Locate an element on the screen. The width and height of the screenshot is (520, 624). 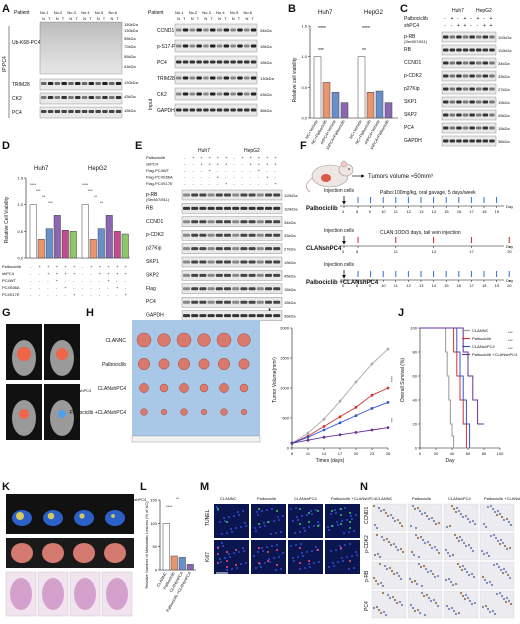
a-patient-right-2: No.3 is located at coordinates (206, 12).